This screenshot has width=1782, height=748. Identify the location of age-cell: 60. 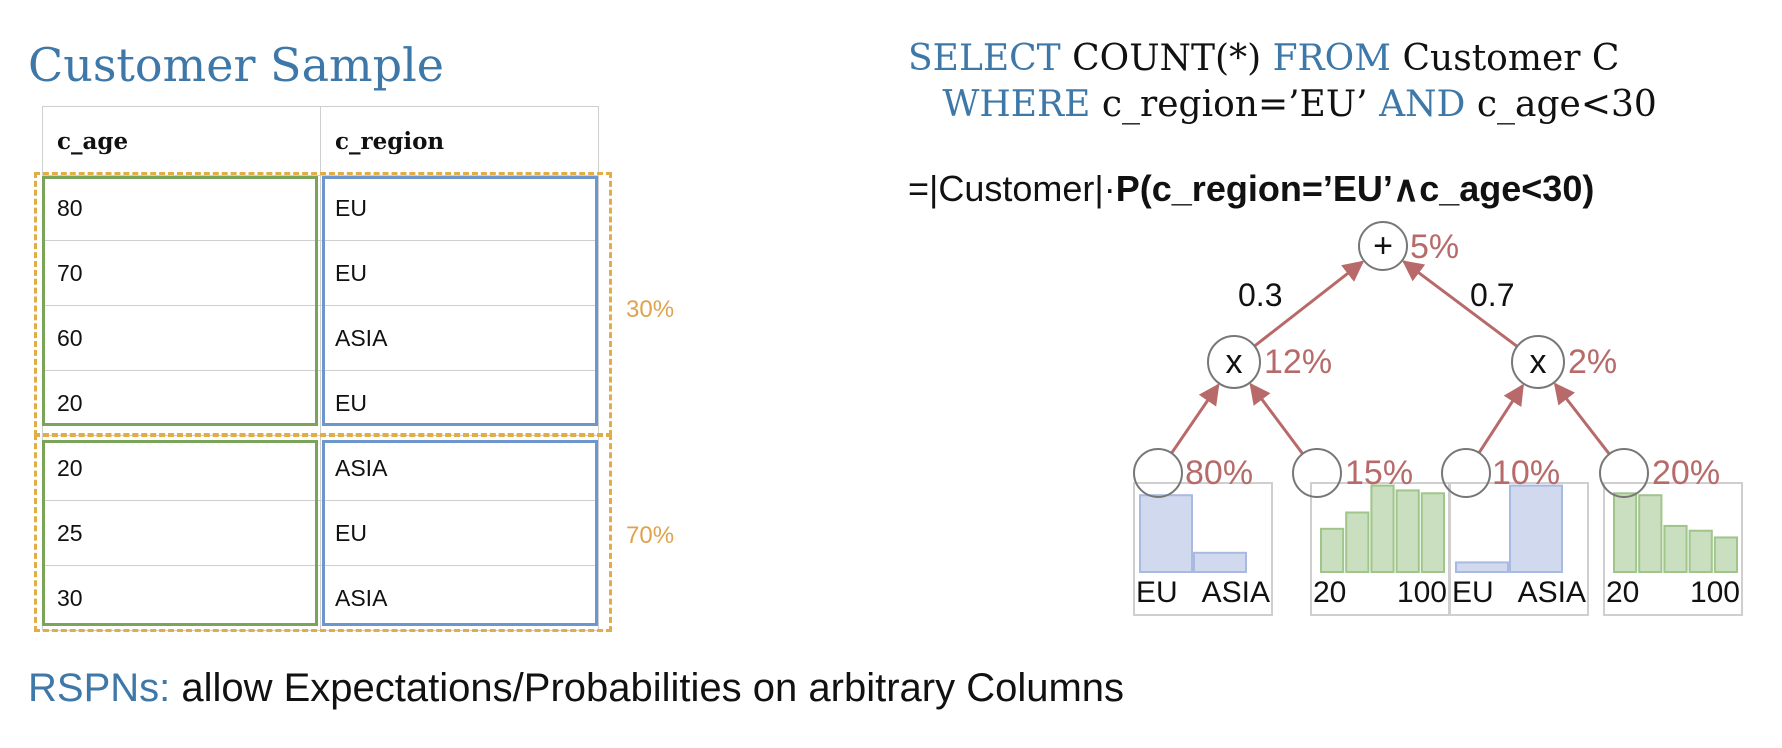
(181, 338).